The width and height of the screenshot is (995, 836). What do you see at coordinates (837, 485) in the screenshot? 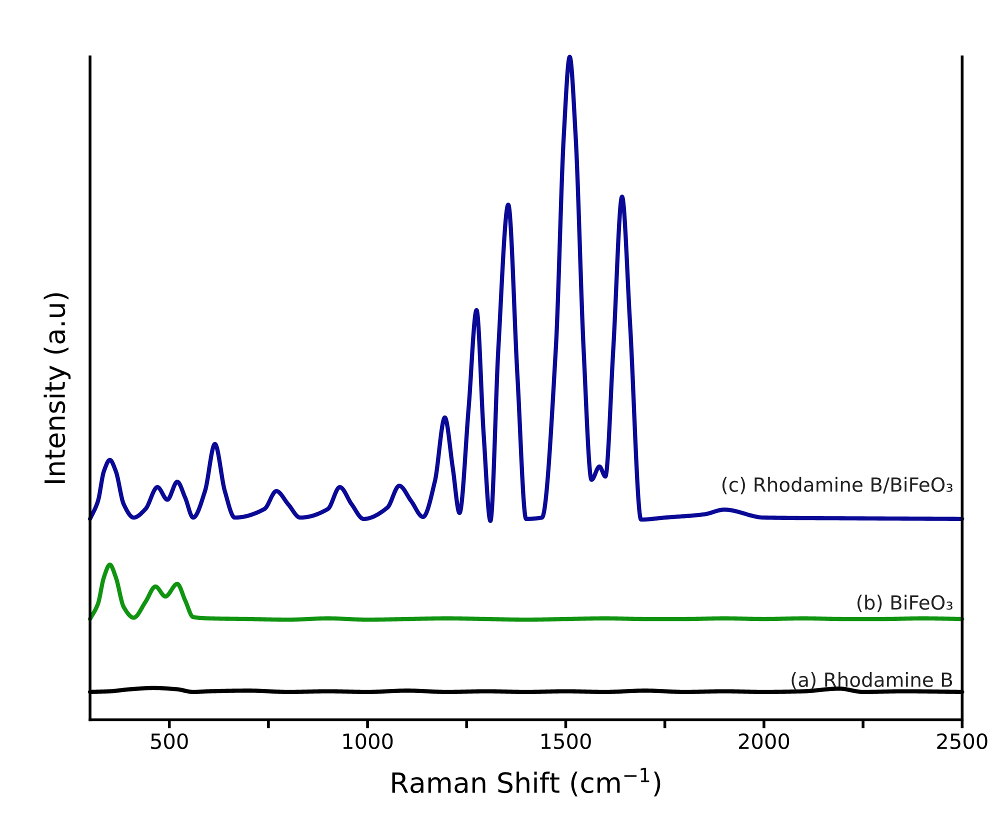
I see `series-label: (c) Rhodamine B/BiFeO₃` at bounding box center [837, 485].